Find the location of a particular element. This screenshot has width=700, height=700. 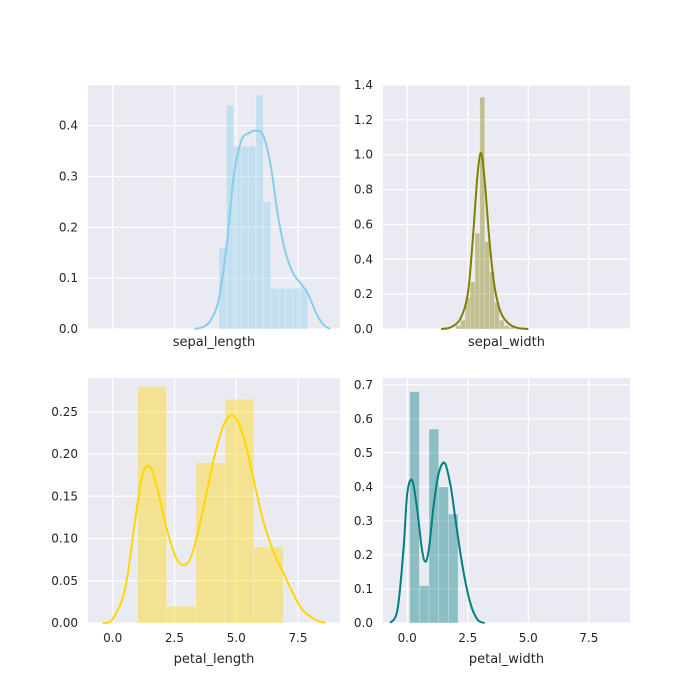

y-tick-label: 0.10 is located at coordinates (64, 539).